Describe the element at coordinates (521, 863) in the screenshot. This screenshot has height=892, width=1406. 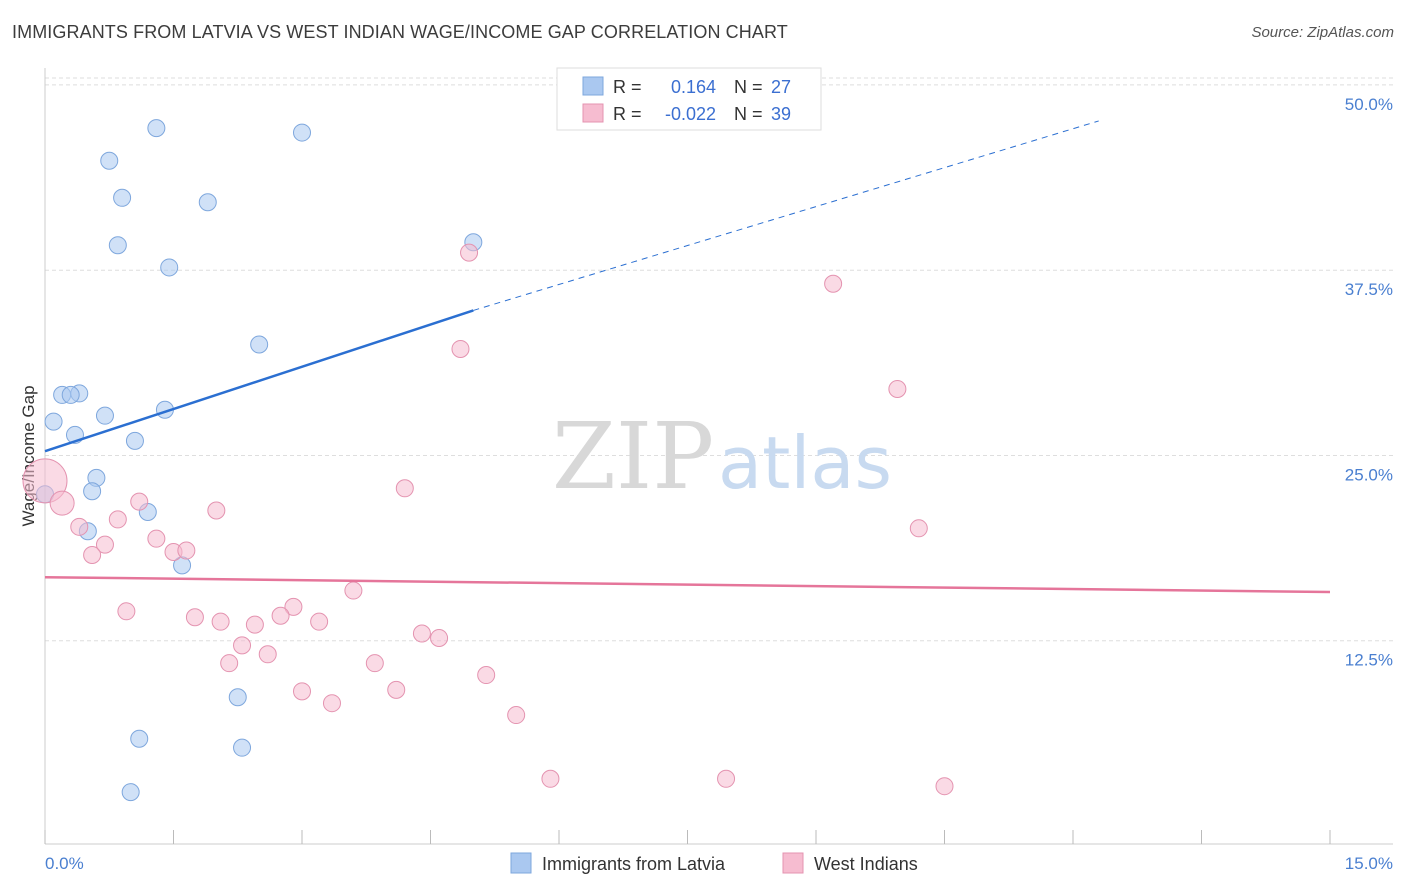
I see `bottom-legend-swatch-latvia` at that location.